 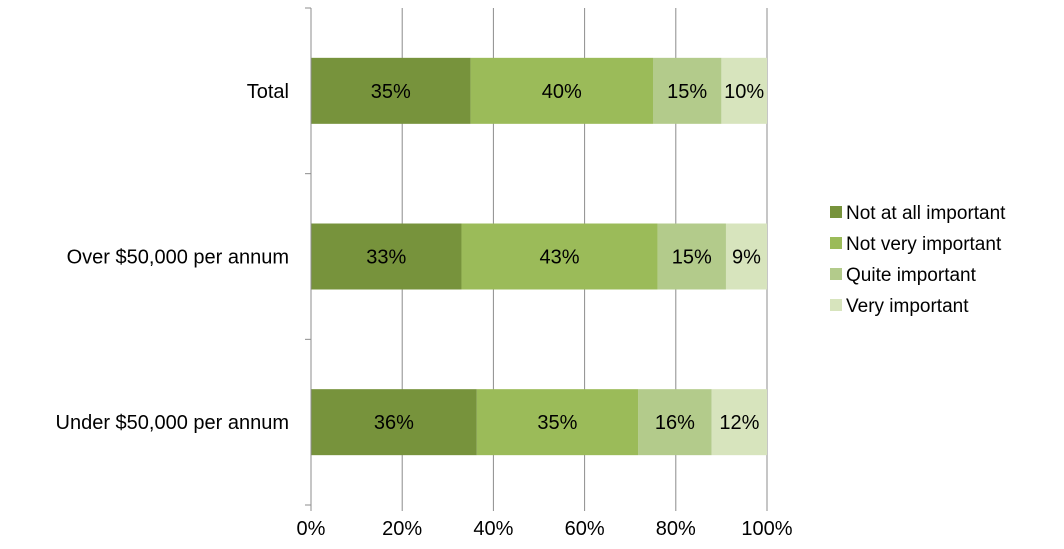 I want to click on x-tick-label: 60%, so click(x=585, y=529).